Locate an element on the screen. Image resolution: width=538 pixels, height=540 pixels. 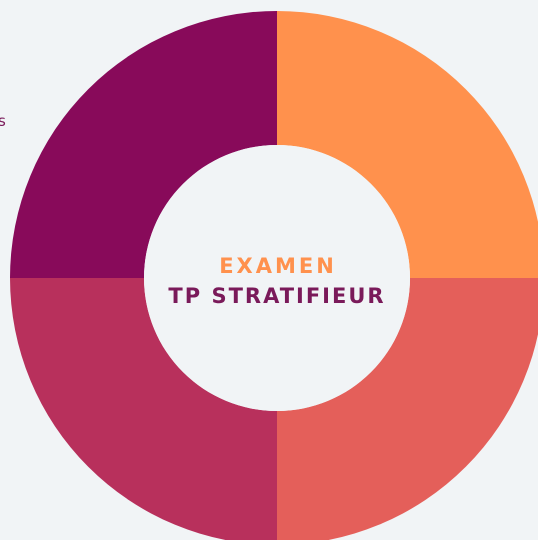
center-title: EXAMEN is located at coordinates (278, 266).